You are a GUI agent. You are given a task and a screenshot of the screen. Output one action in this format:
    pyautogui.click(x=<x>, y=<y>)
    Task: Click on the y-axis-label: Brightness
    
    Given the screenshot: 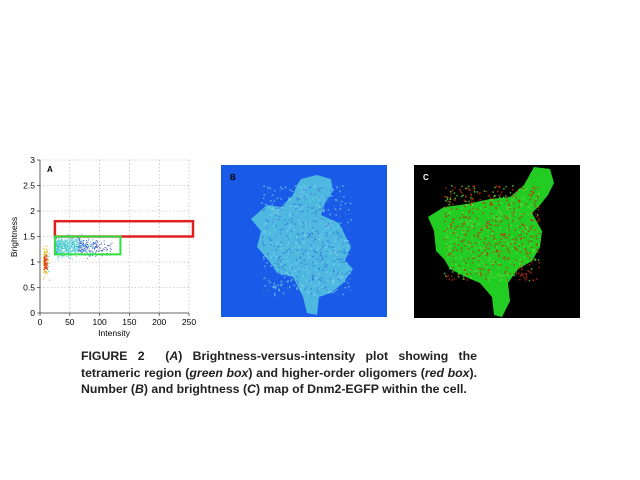 What is the action you would take?
    pyautogui.click(x=14, y=237)
    